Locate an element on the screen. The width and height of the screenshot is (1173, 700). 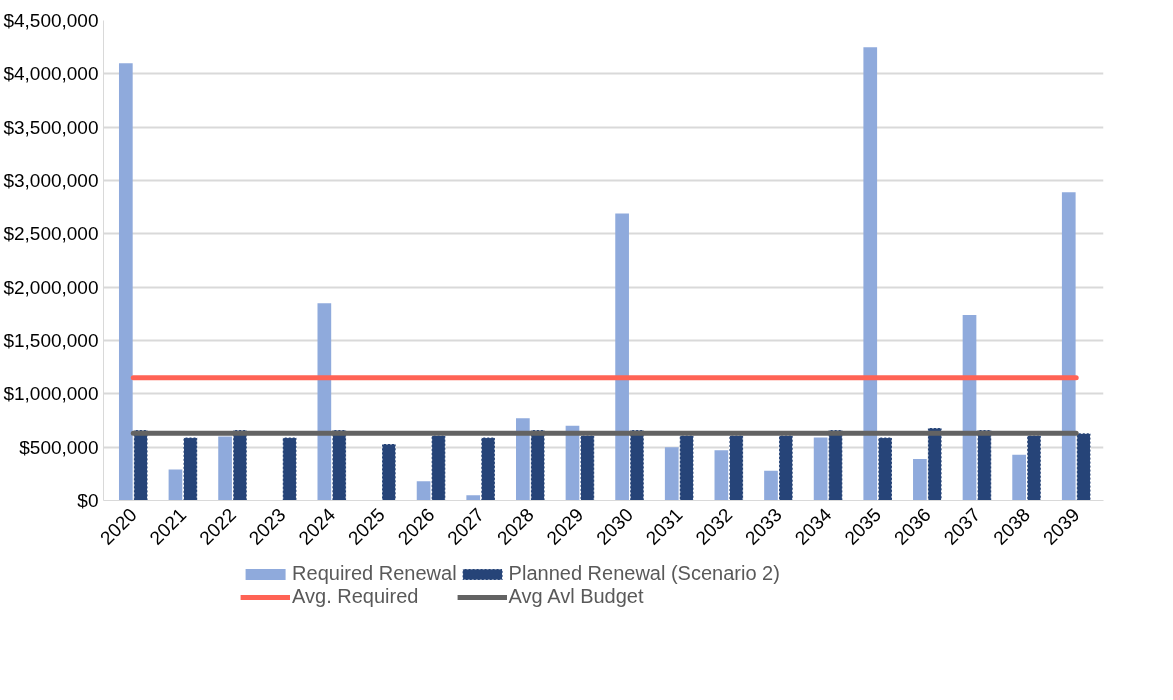
y-tick-label: $4,000,000 is located at coordinates (51, 74).